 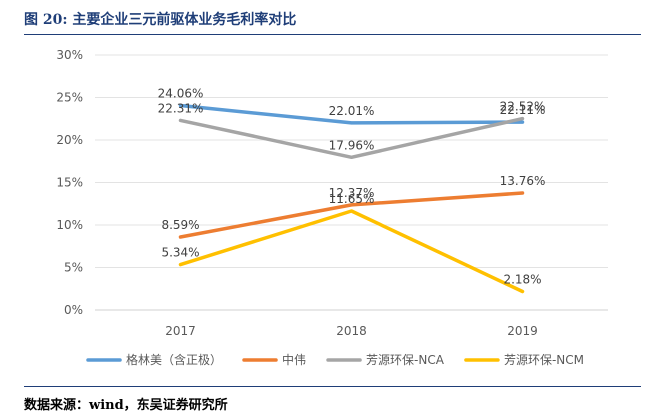 What do you see at coordinates (405, 360) in the screenshot?
I see `legend-label: 芳源环保-NCA` at bounding box center [405, 360].